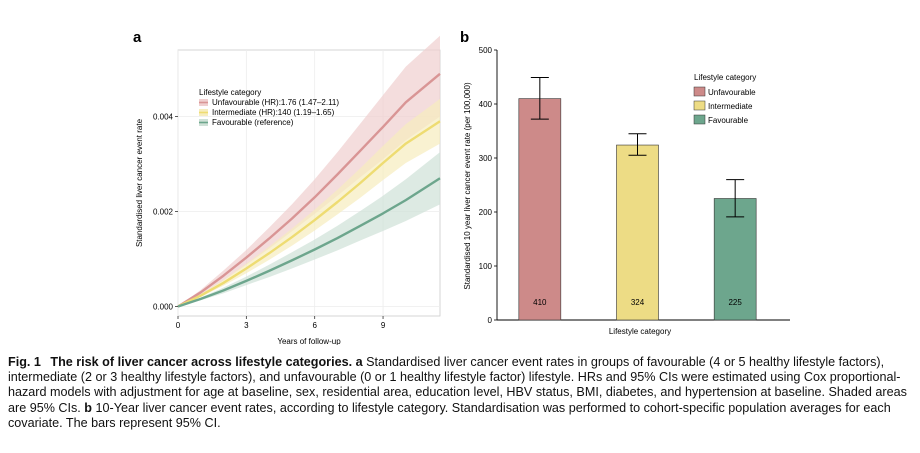 Image resolution: width=920 pixels, height=453 pixels. Describe the element at coordinates (640, 331) in the screenshot. I see `plot-b-x-axis-label: Lifestyle category` at that location.